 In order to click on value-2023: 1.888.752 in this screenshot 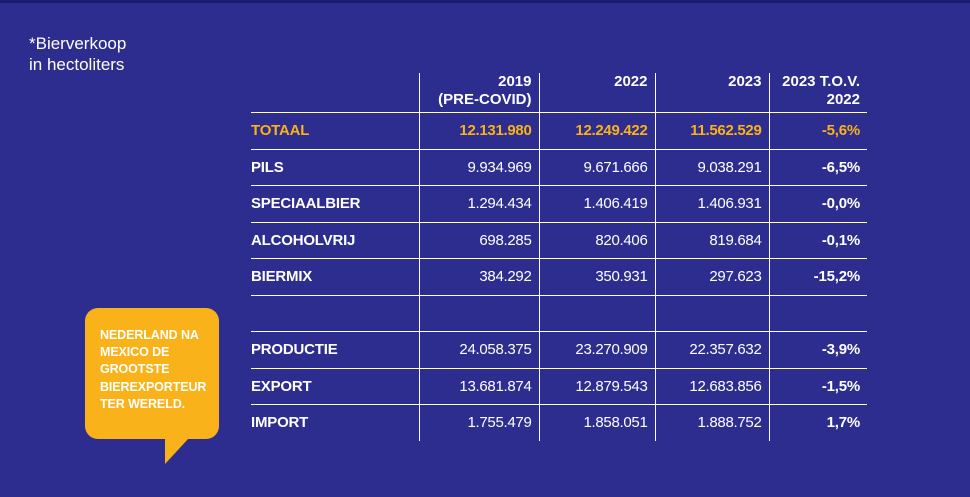, I will do `click(711, 422)`.